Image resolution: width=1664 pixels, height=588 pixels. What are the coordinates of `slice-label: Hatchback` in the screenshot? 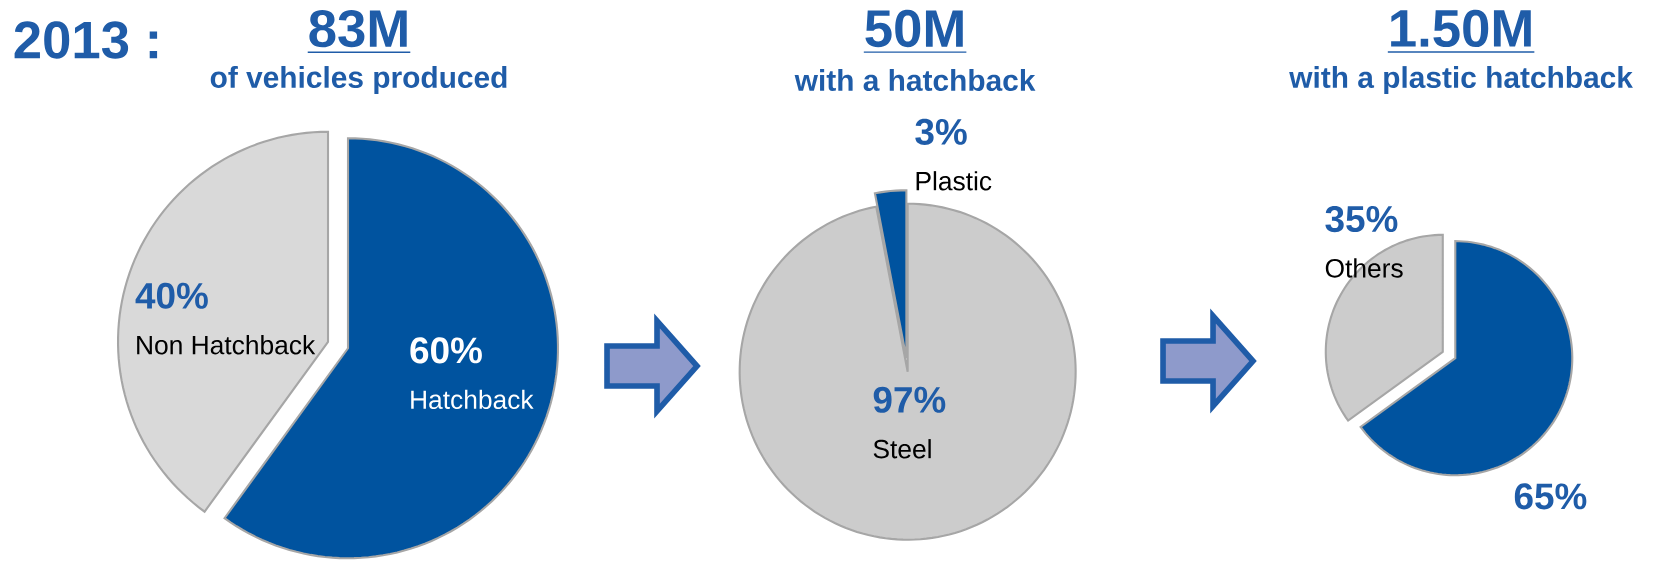 It's located at (472, 399).